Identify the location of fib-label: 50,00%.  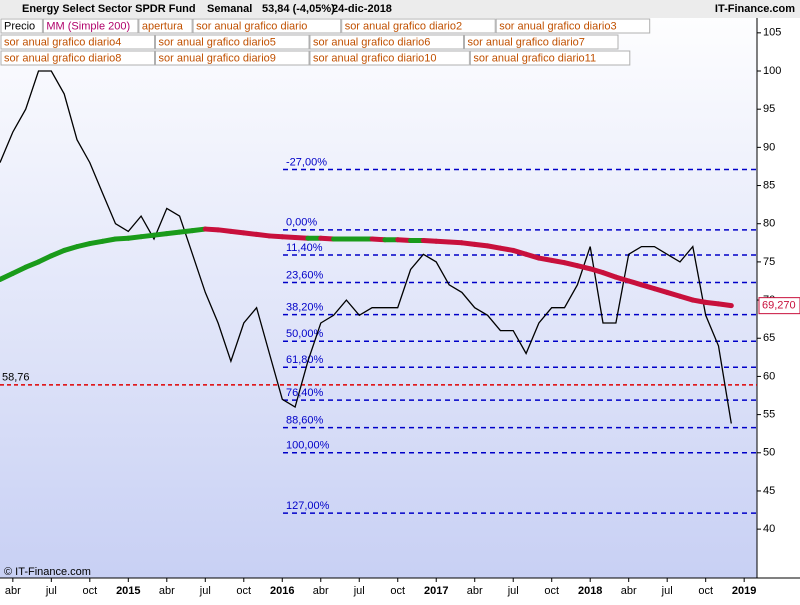
(305, 334).